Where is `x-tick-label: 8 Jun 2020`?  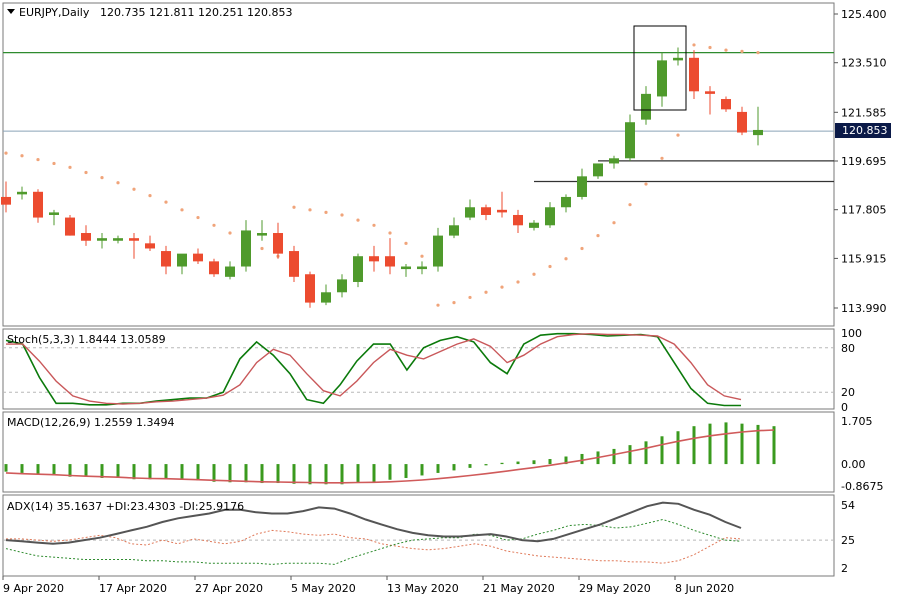 x-tick-label: 8 Jun 2020 is located at coordinates (704, 588).